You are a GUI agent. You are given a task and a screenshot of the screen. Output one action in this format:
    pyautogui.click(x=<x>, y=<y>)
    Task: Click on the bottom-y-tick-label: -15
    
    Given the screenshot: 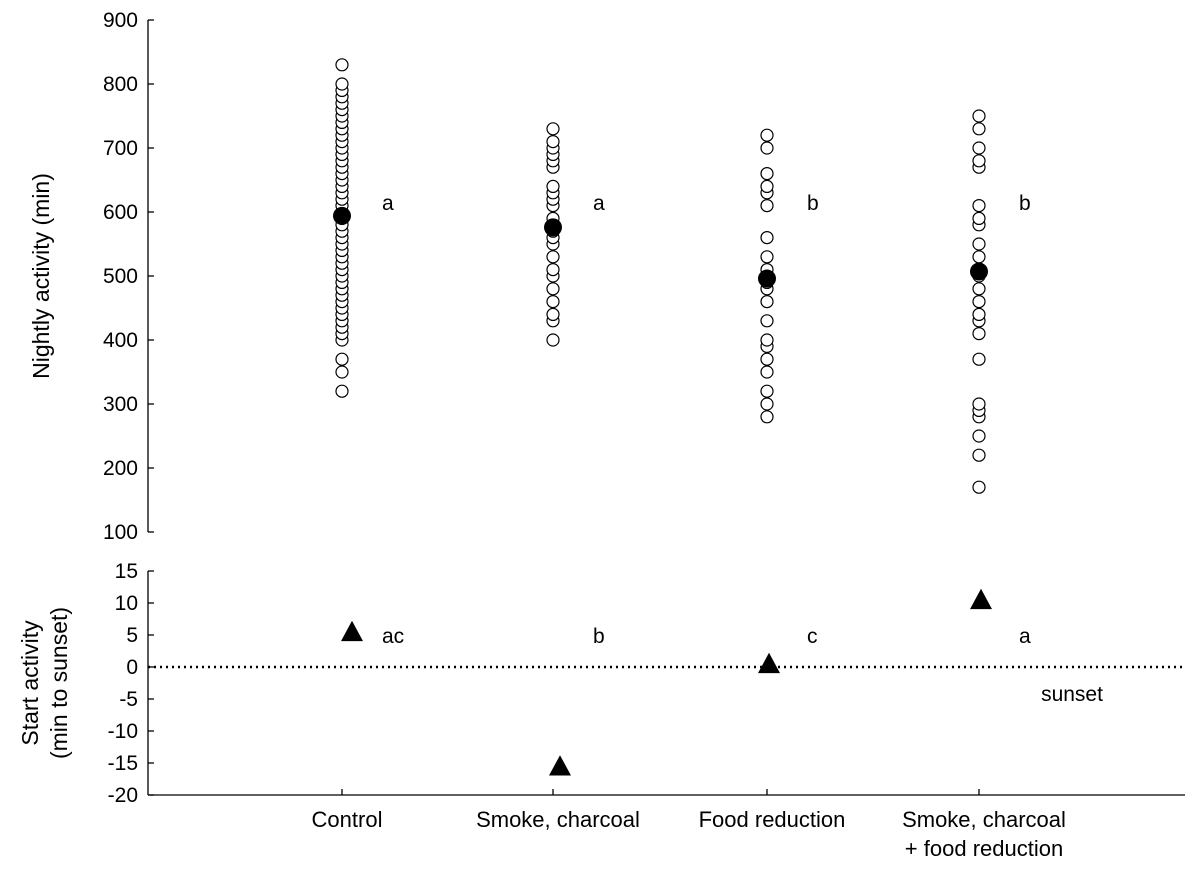 What is the action you would take?
    pyautogui.click(x=123, y=763)
    